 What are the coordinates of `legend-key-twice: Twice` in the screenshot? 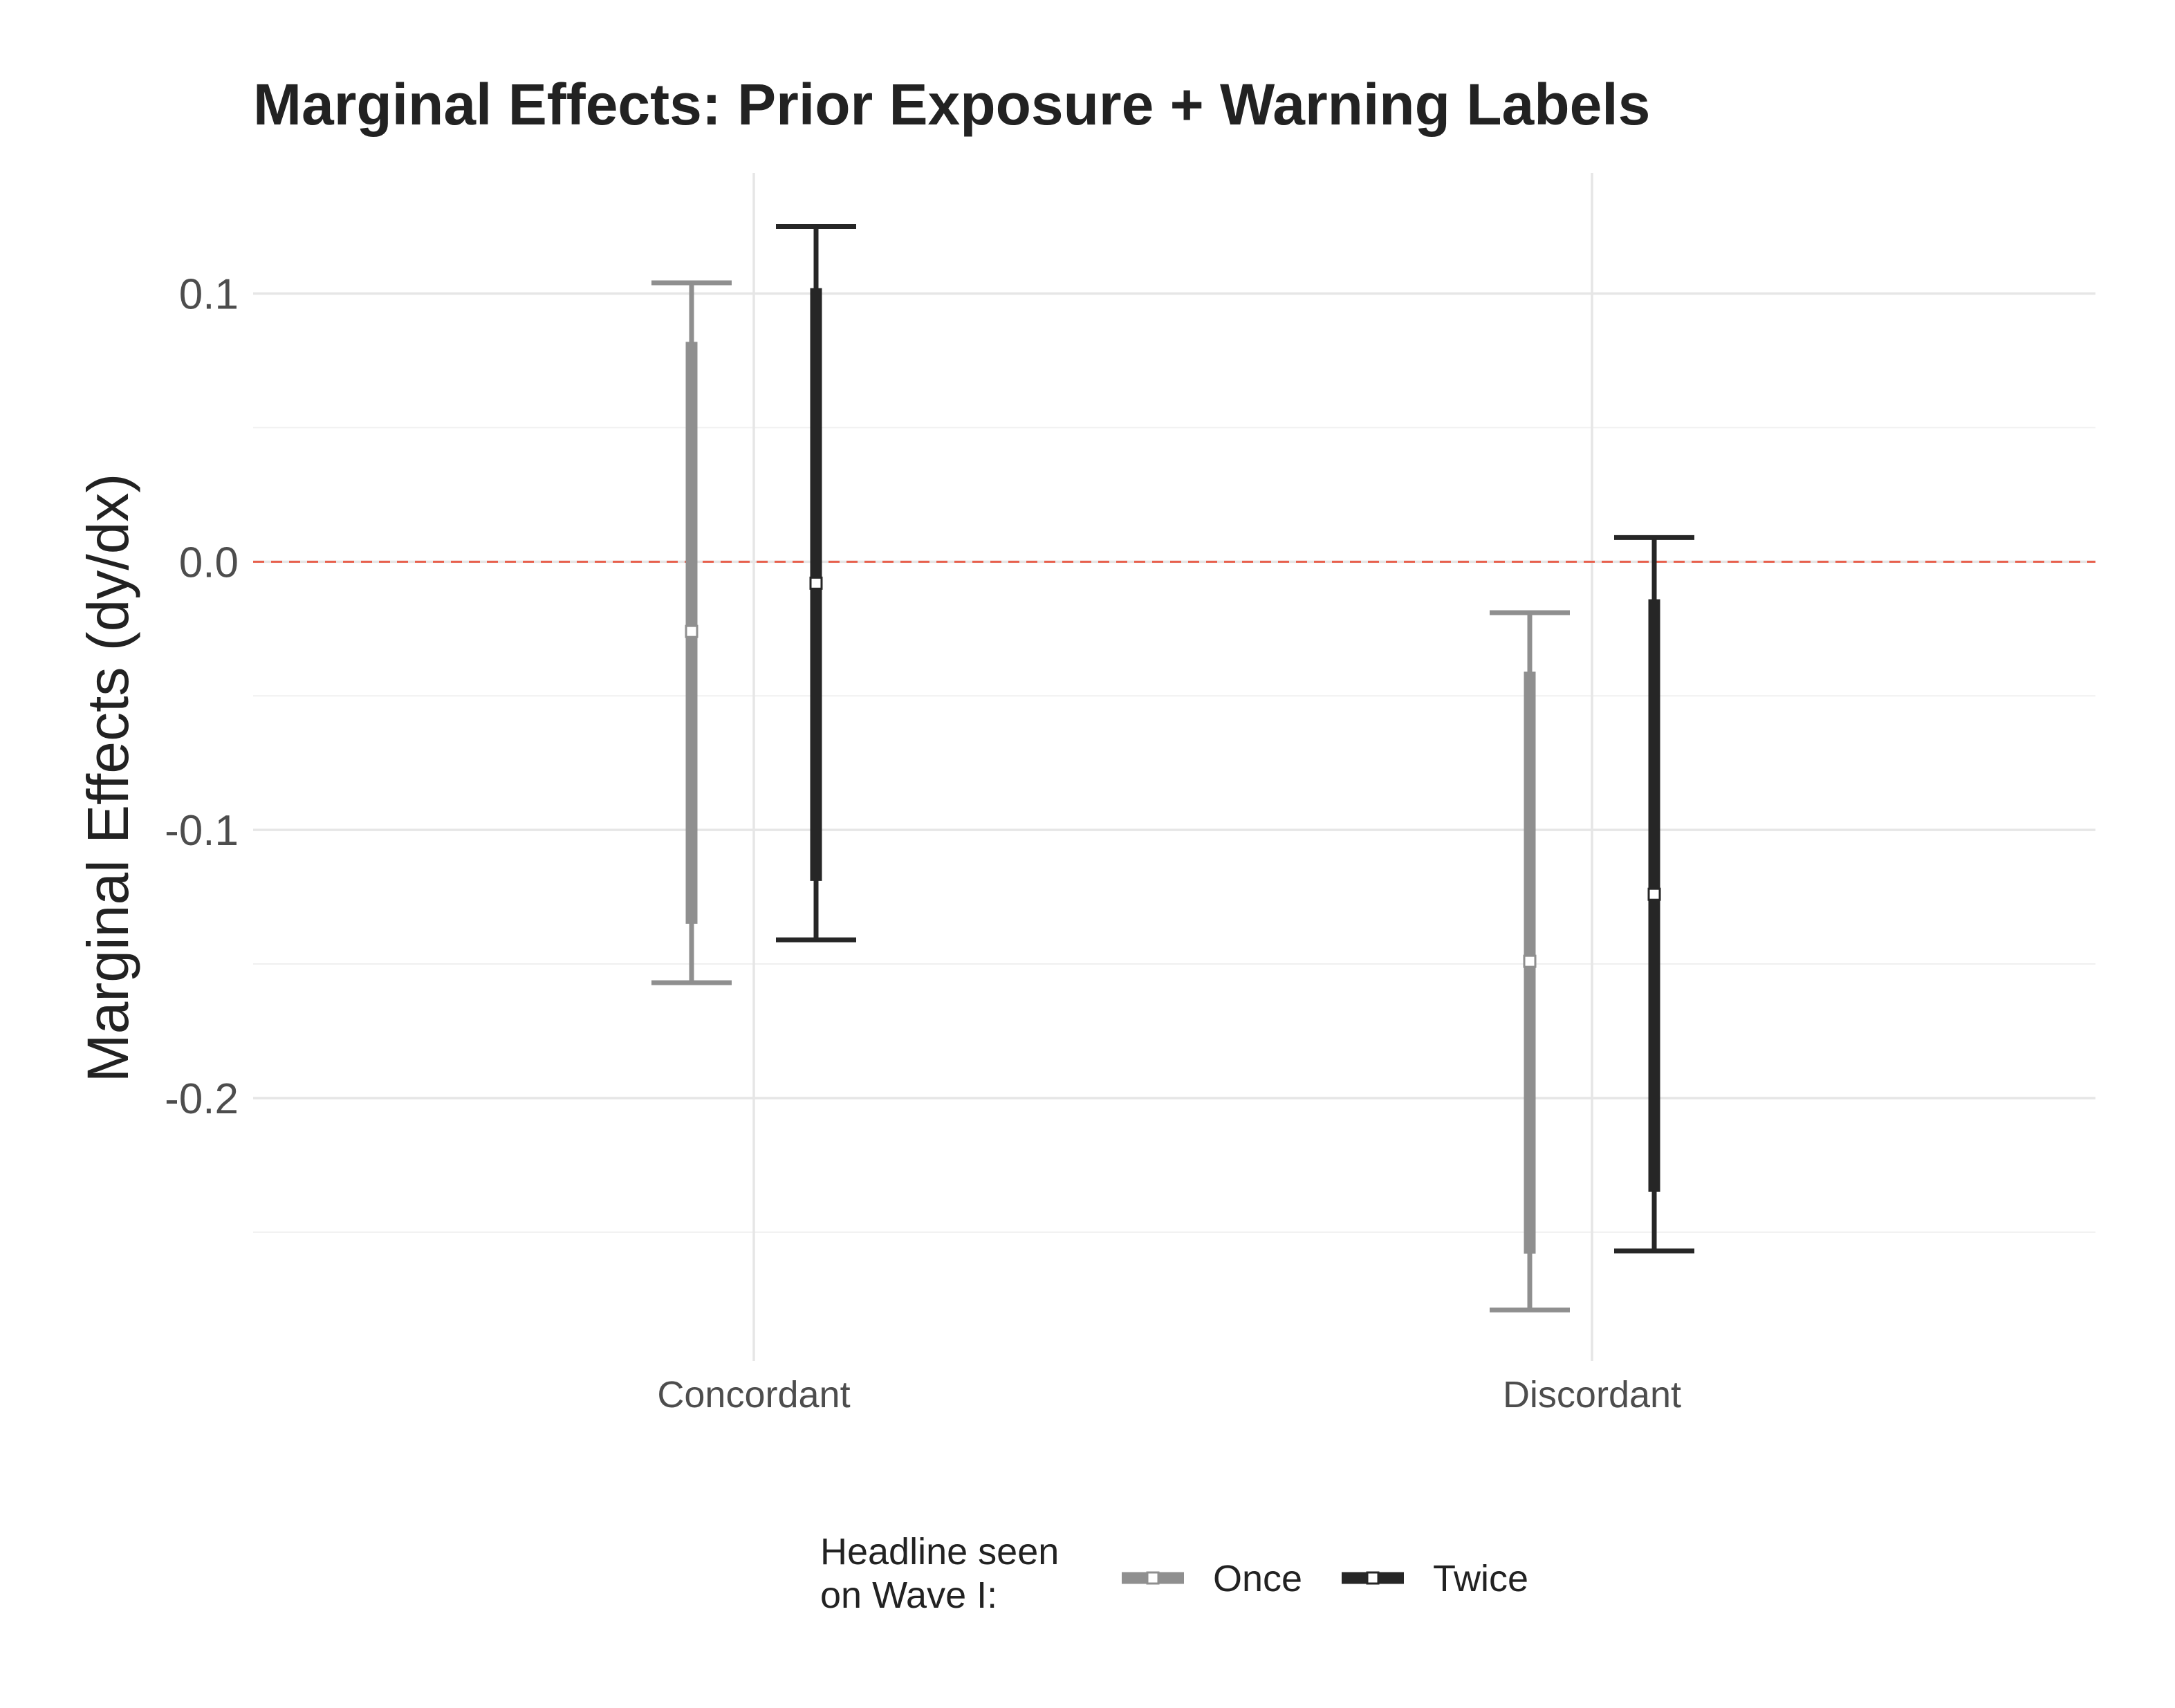 It's located at (1435, 1578).